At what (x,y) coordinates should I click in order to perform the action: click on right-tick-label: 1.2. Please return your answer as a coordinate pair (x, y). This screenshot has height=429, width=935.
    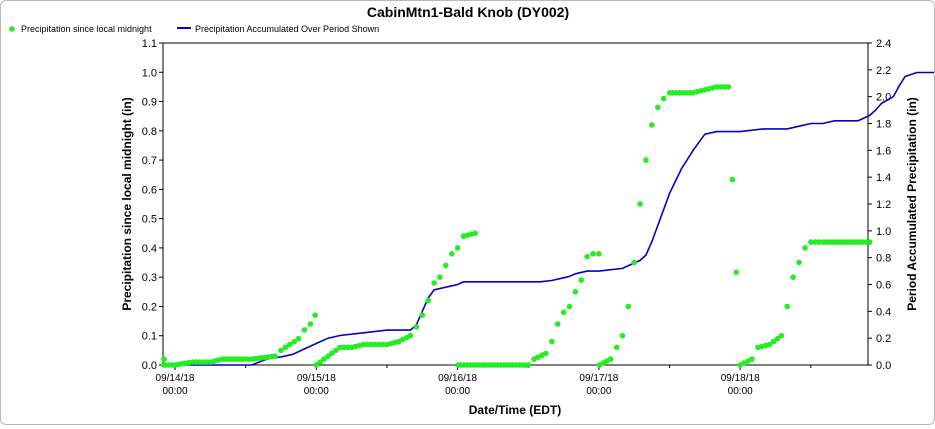
    Looking at the image, I should click on (883, 205).